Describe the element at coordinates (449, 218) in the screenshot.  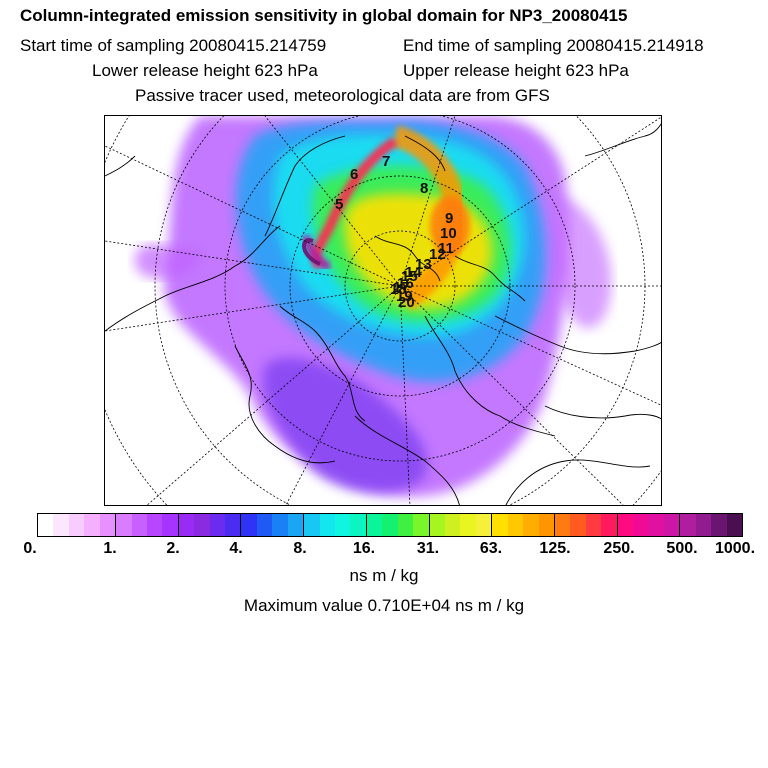
I see `trajectory-label: 9` at that location.